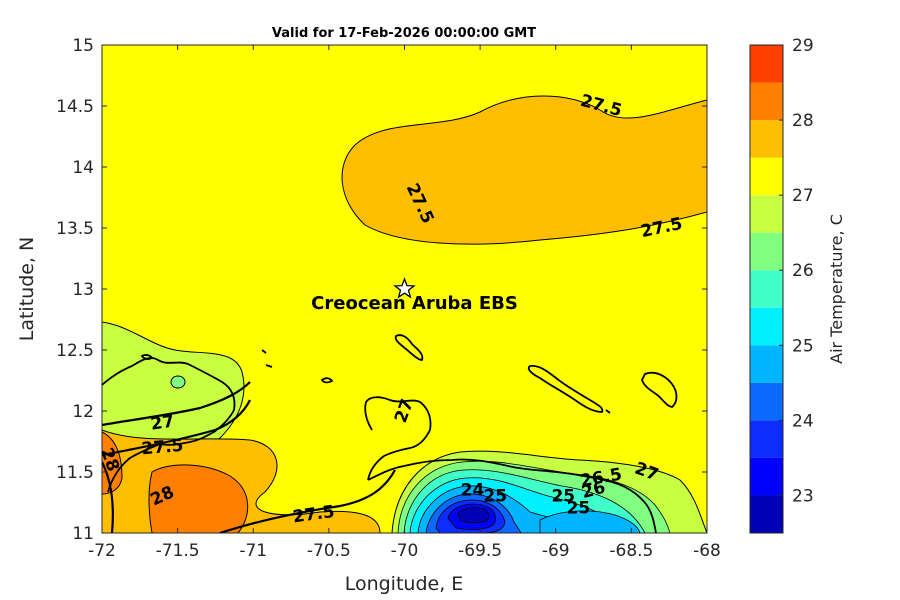 Image resolution: width=900 pixels, height=600 pixels. I want to click on contour-label: 27, so click(162, 423).